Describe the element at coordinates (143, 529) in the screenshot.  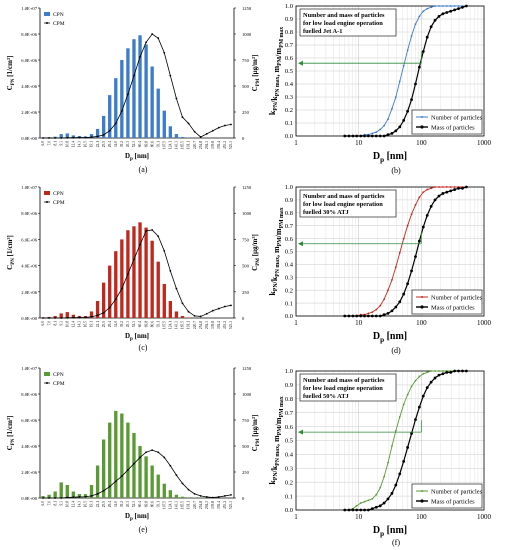
I see `panel-label: (e)` at that location.